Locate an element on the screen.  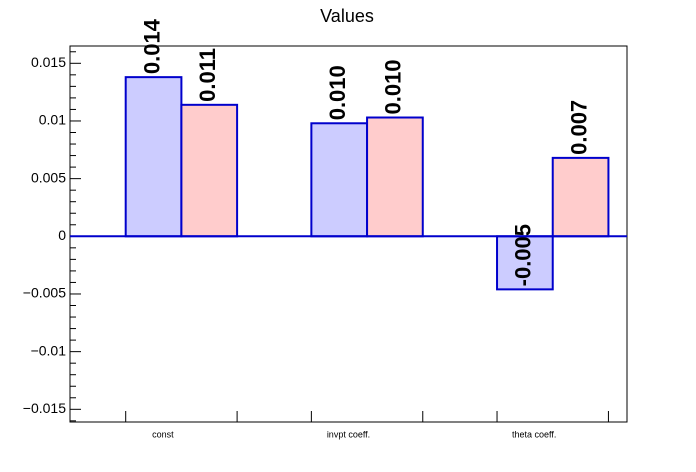
y-tick-label: 0 is located at coordinates (62, 235).